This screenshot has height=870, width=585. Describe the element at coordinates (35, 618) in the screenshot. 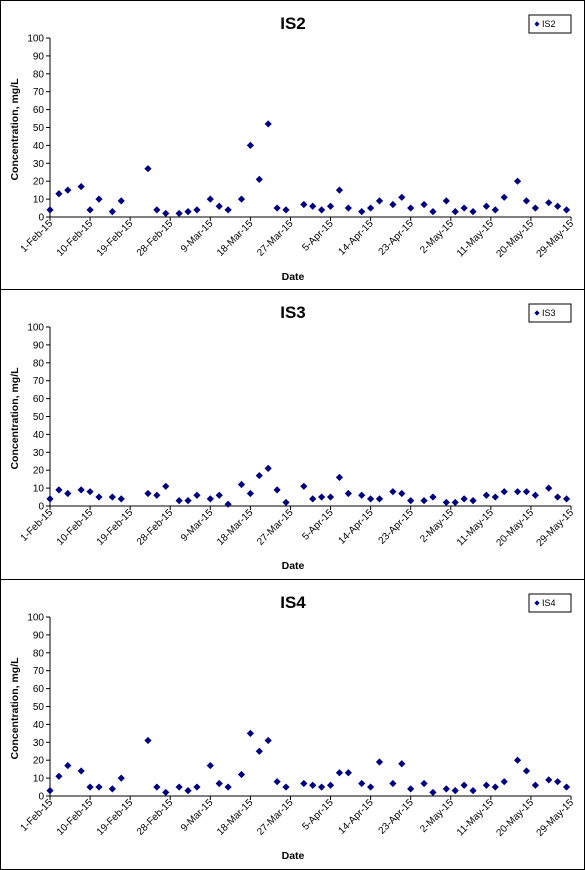

I see `y-tick-label: 100` at that location.